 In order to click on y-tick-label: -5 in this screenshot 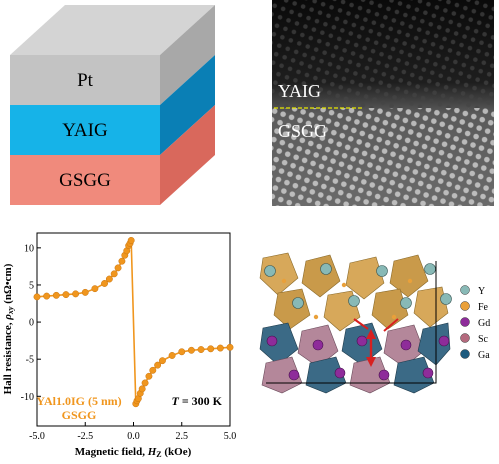, I will do `click(30, 360)`.